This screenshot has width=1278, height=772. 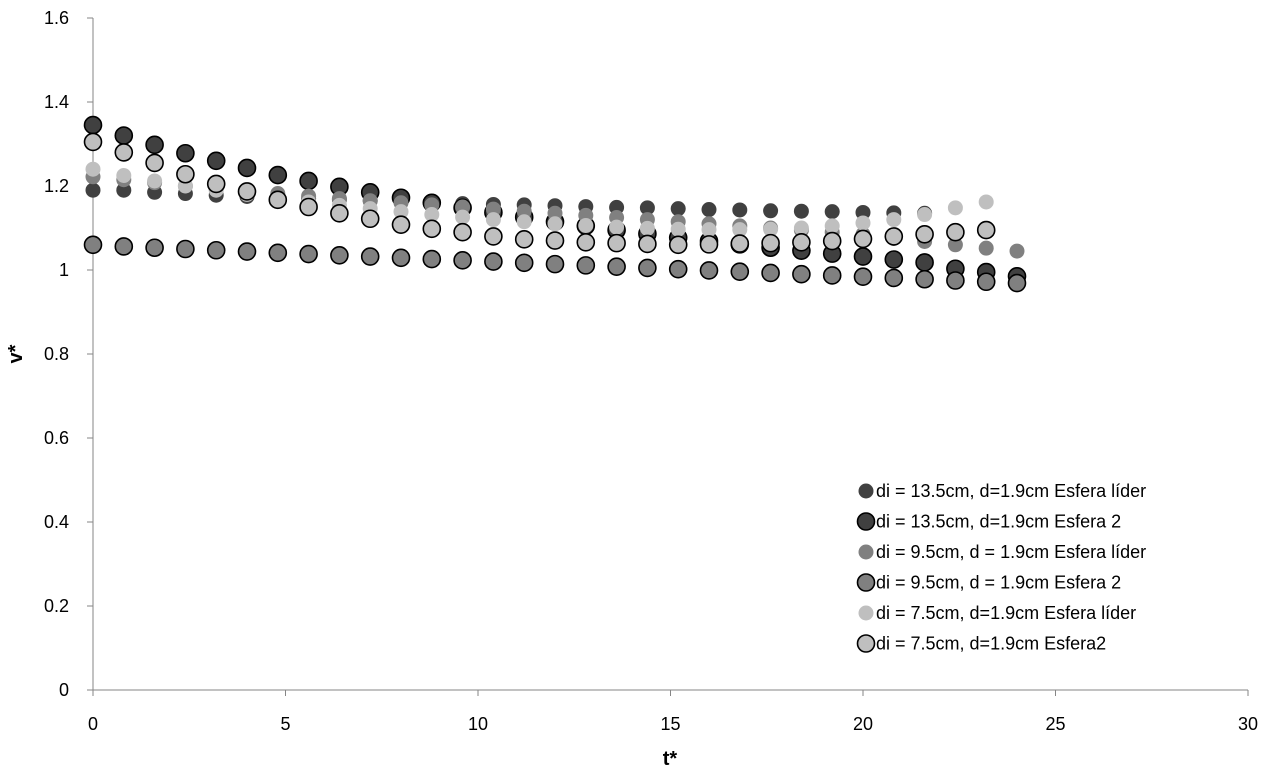 I want to click on y-tick-label: 0.8, so click(x=56, y=354).